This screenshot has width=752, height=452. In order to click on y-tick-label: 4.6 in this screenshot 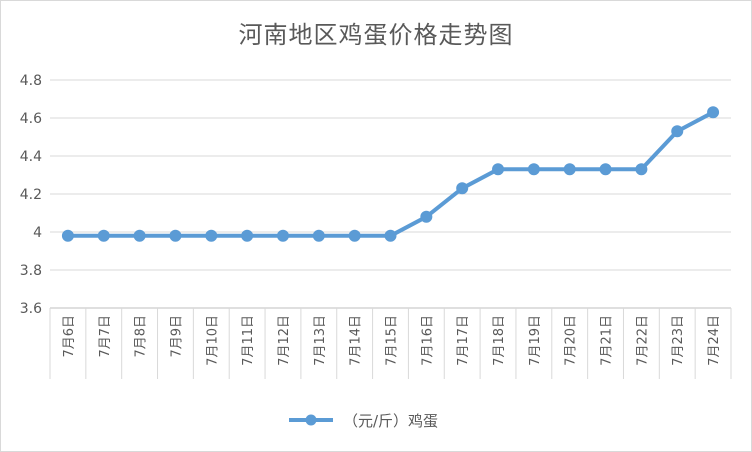, I will do `click(31, 119)`.